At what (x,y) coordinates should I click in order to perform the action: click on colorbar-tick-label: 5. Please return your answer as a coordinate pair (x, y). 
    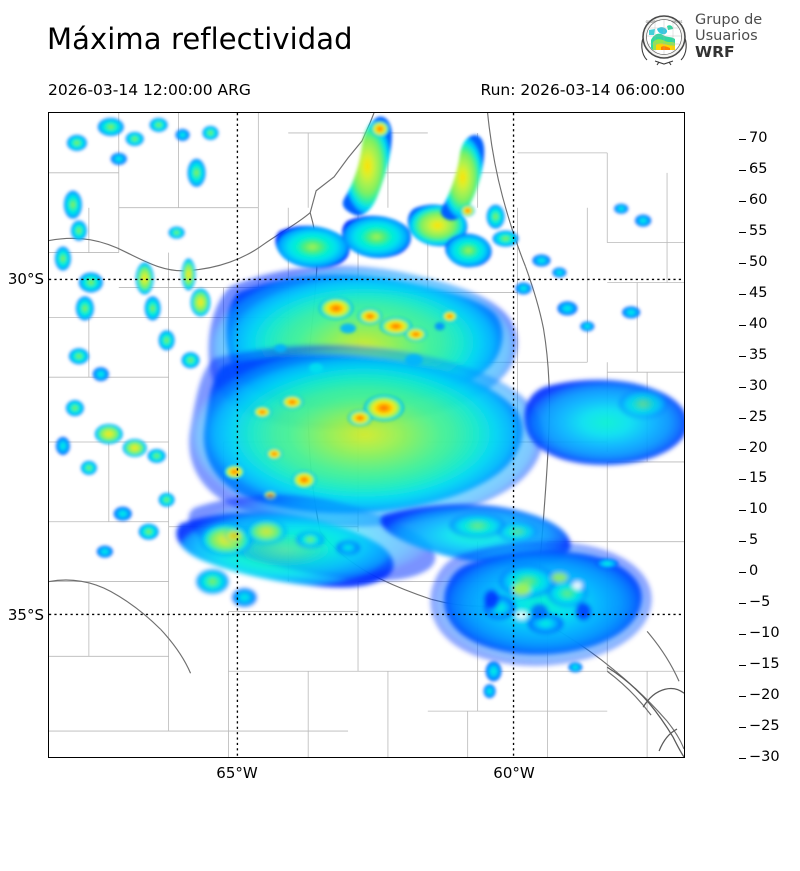
    Looking at the image, I should click on (754, 540).